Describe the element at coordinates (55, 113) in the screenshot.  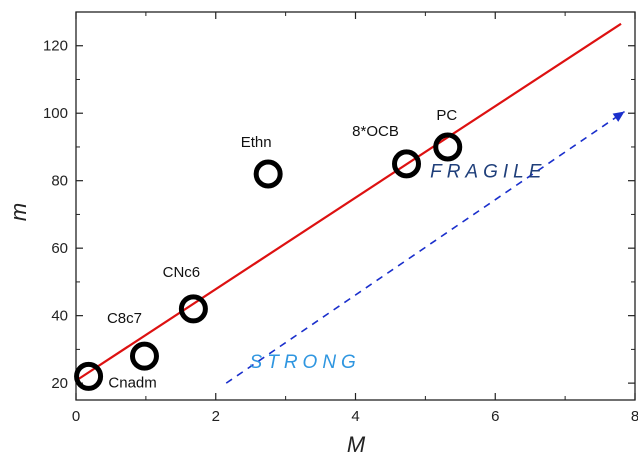
I see `y-tick-label: 100` at that location.